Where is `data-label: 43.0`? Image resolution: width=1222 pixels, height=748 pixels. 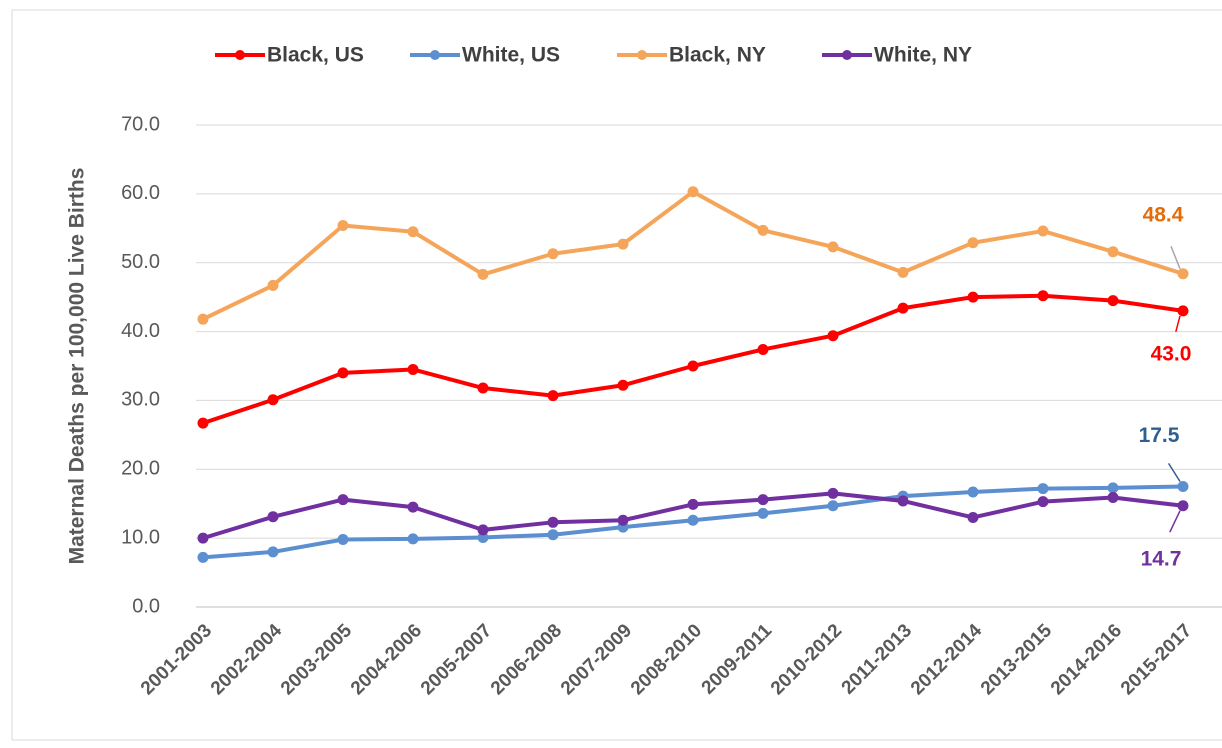
data-label: 43.0 is located at coordinates (1171, 353).